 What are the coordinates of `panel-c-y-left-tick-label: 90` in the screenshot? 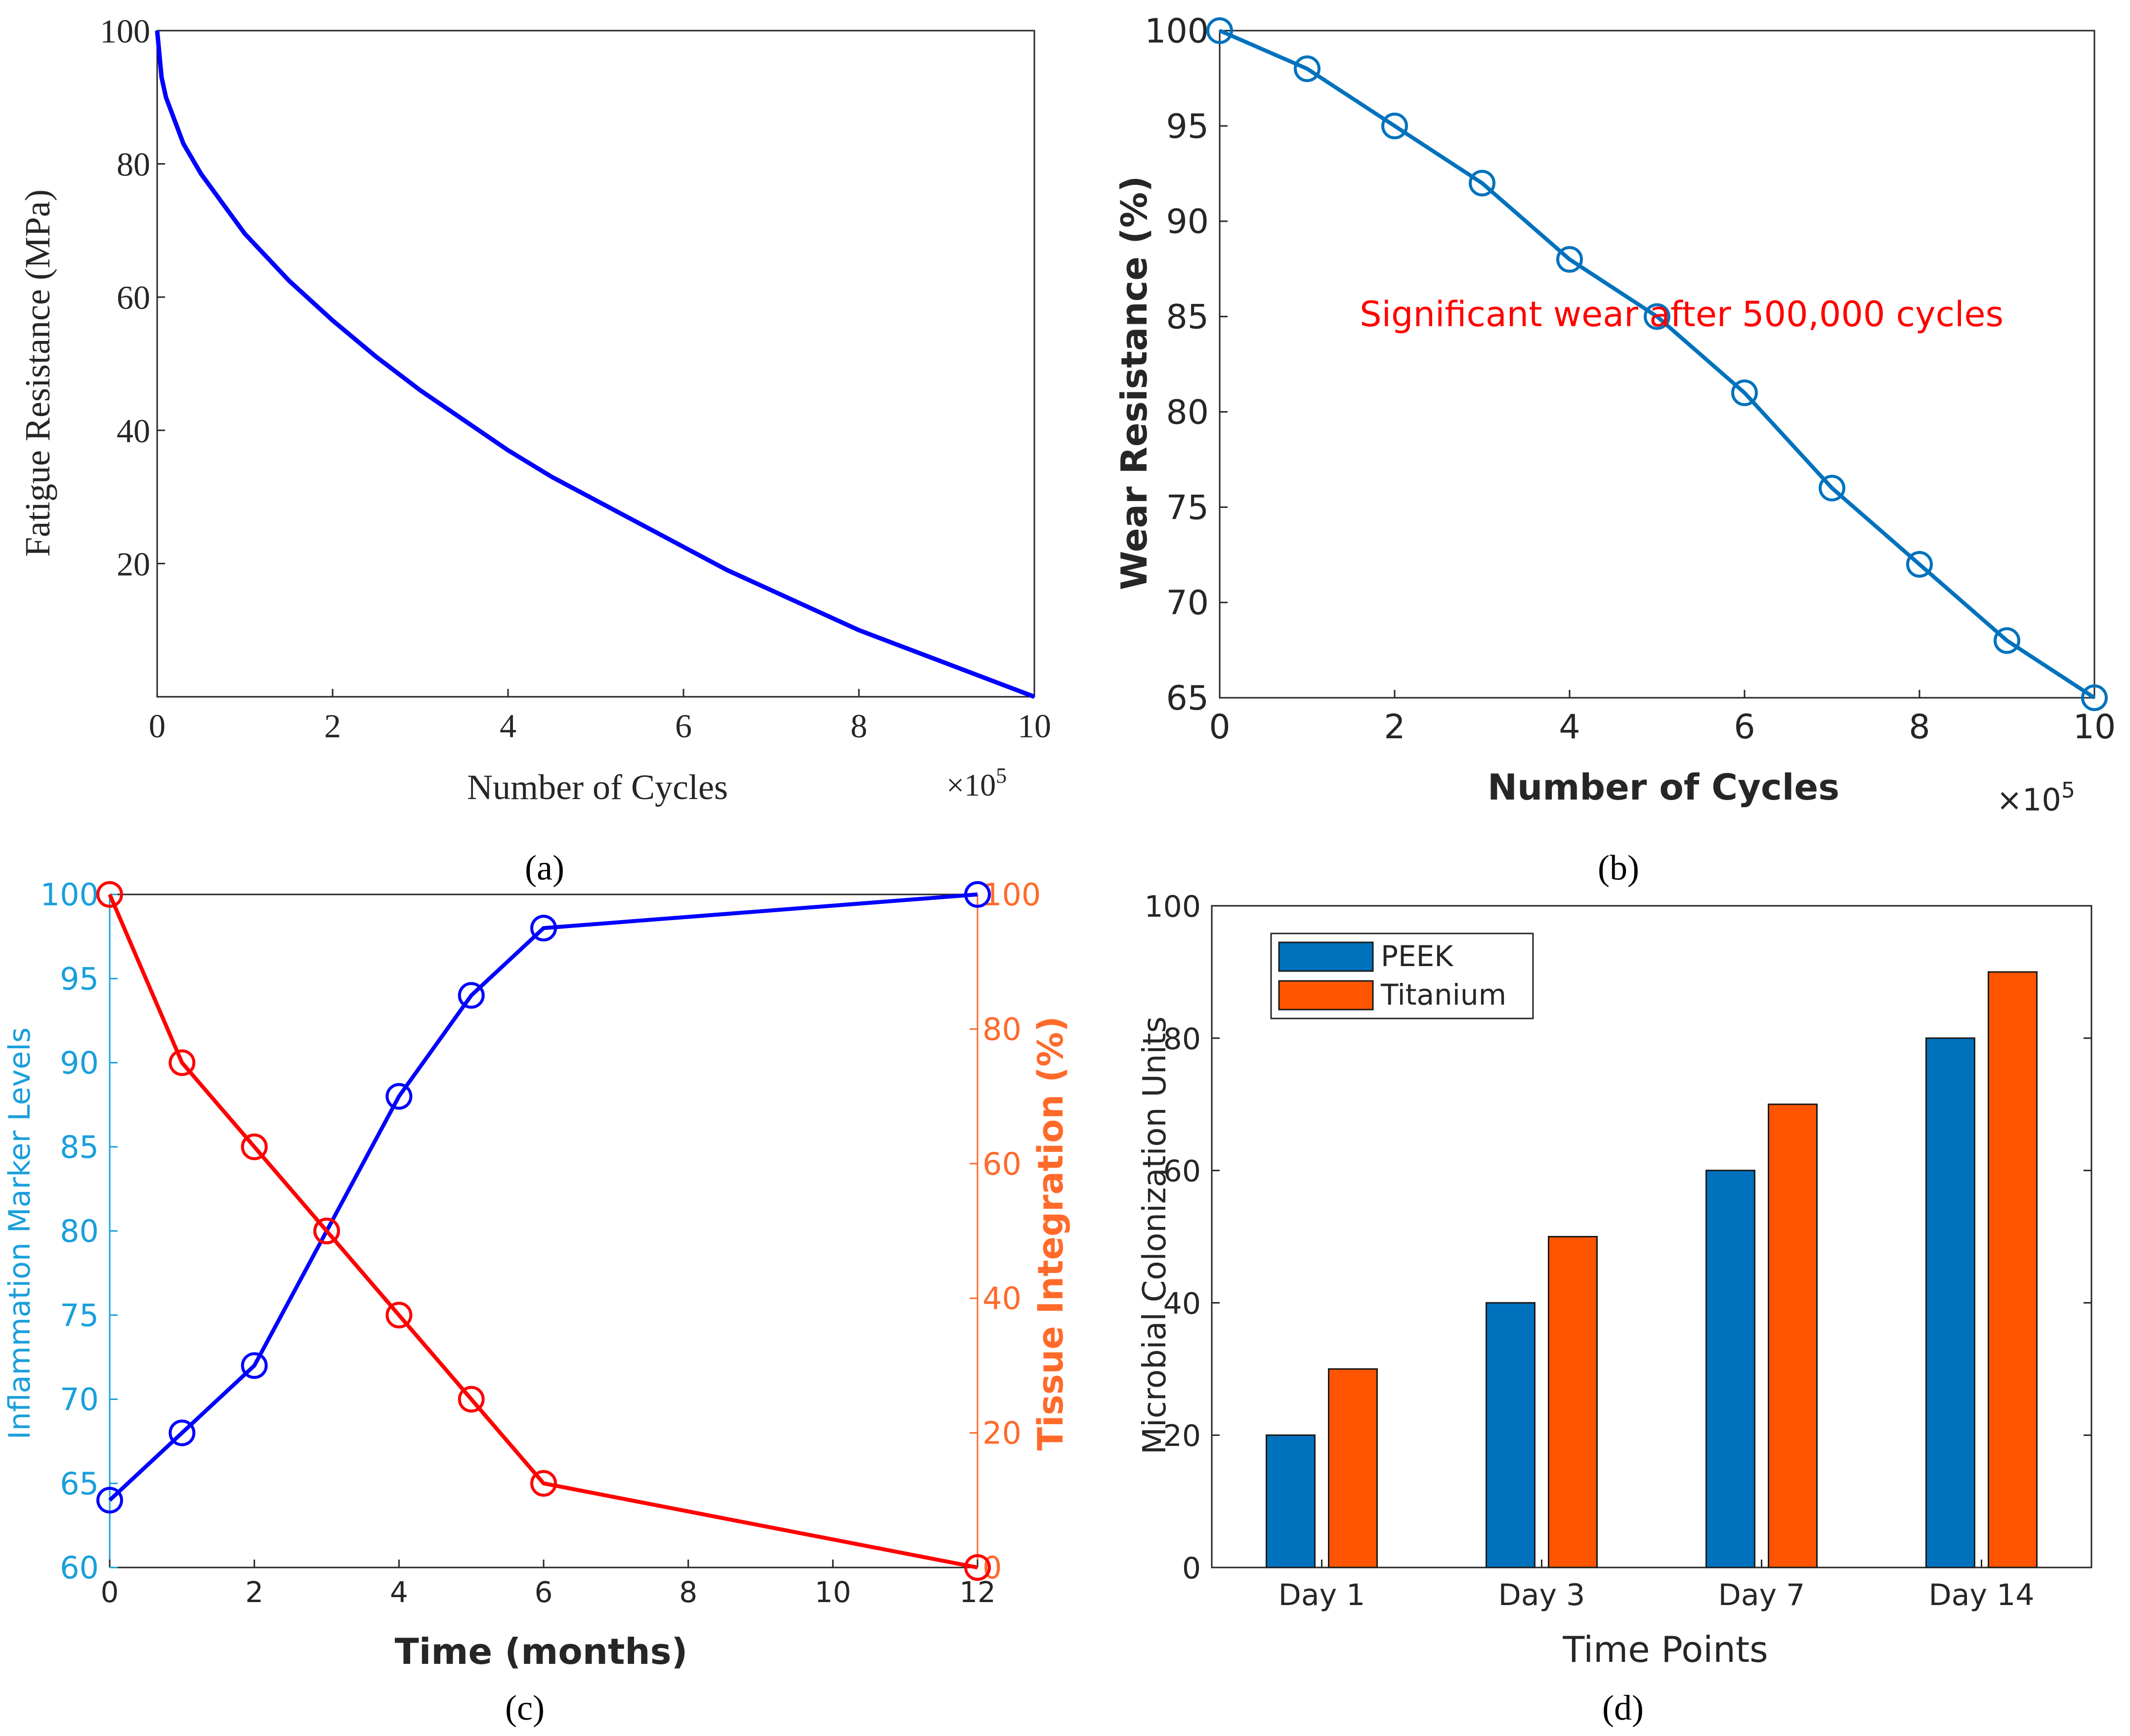 It's located at (79, 1063).